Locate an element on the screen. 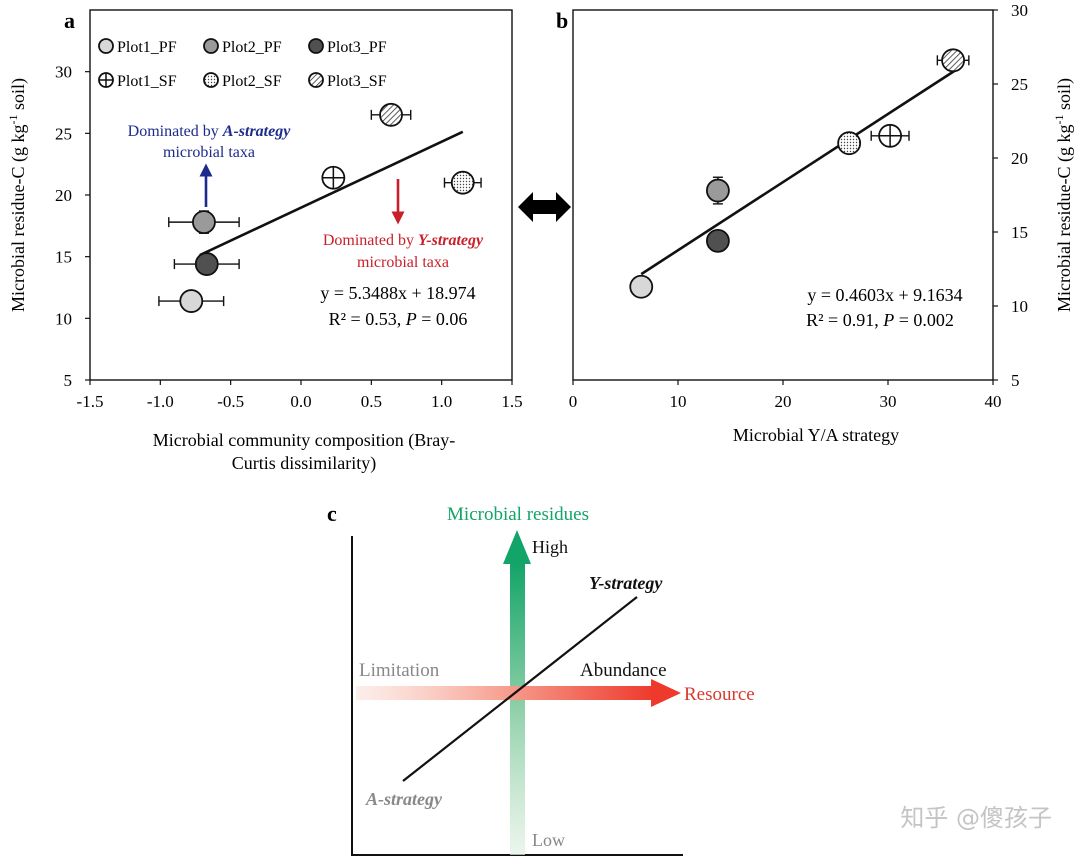 The width and height of the screenshot is (1080, 861). panel-b-point-plot3-pf is located at coordinates (718, 240).